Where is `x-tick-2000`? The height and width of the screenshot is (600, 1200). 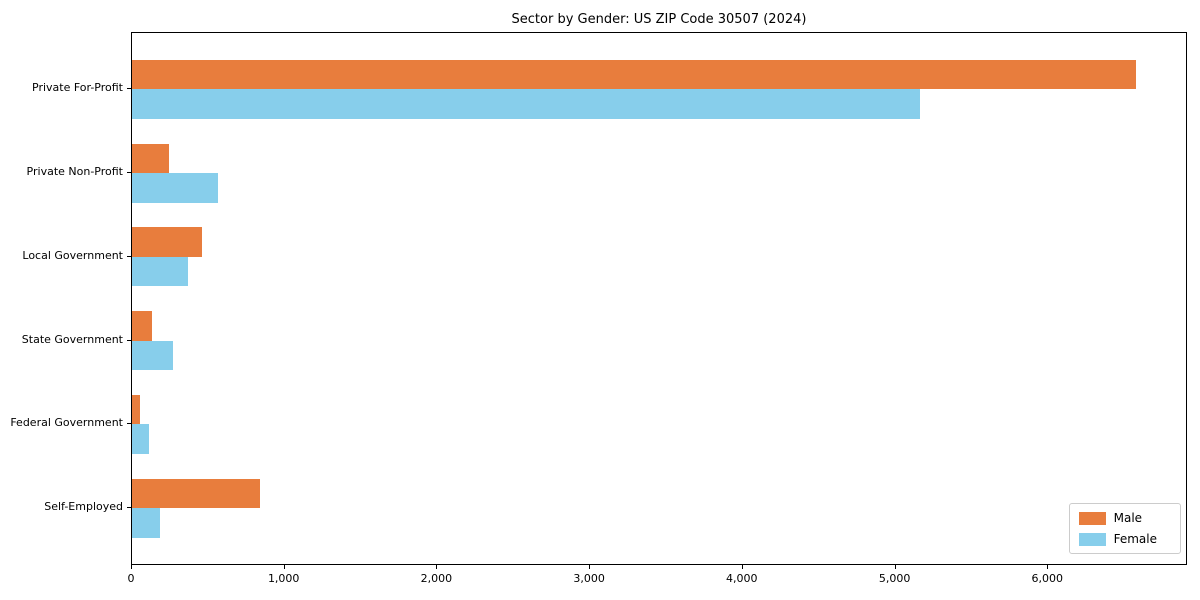
x-tick-2000 is located at coordinates (437, 567).